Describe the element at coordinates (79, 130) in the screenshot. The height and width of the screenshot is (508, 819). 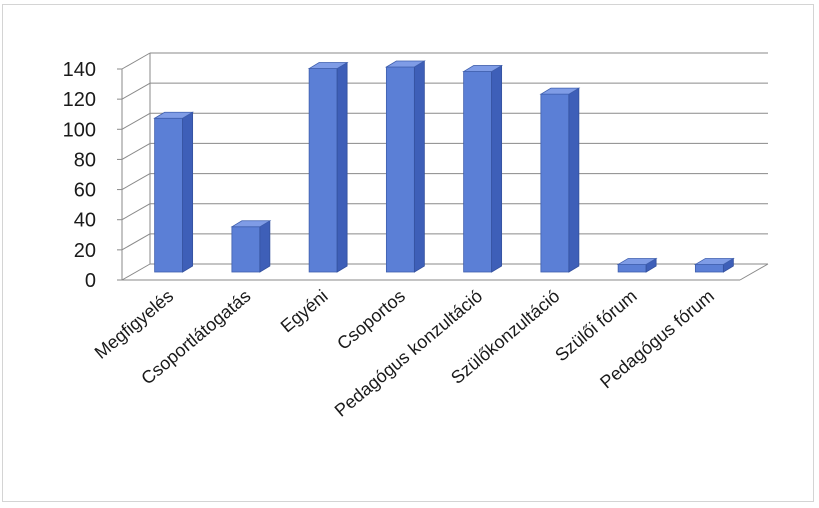
I see `y-tick-label: 100` at that location.